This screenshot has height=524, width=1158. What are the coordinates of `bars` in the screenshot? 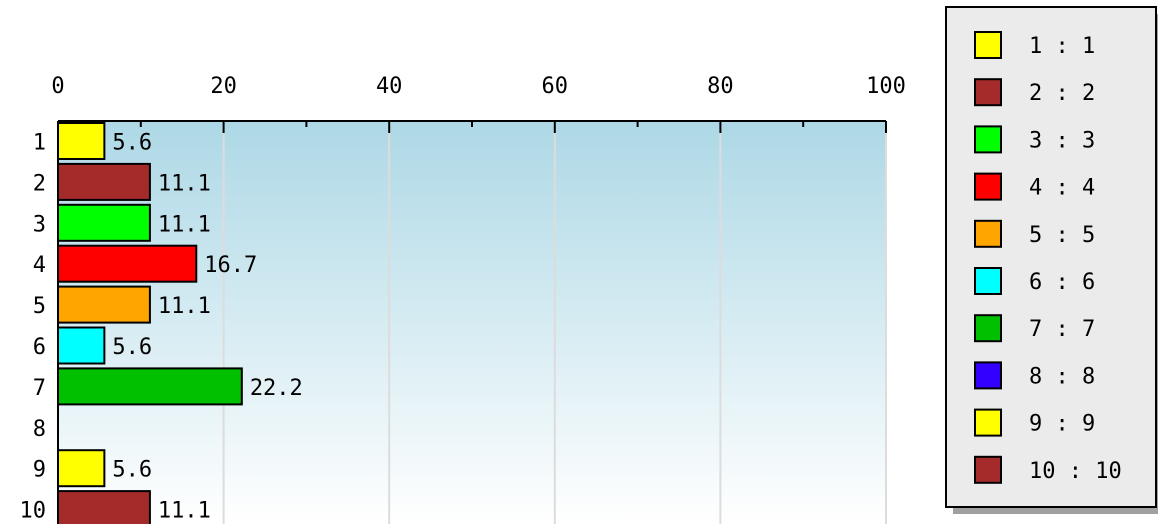 It's located at (150, 323).